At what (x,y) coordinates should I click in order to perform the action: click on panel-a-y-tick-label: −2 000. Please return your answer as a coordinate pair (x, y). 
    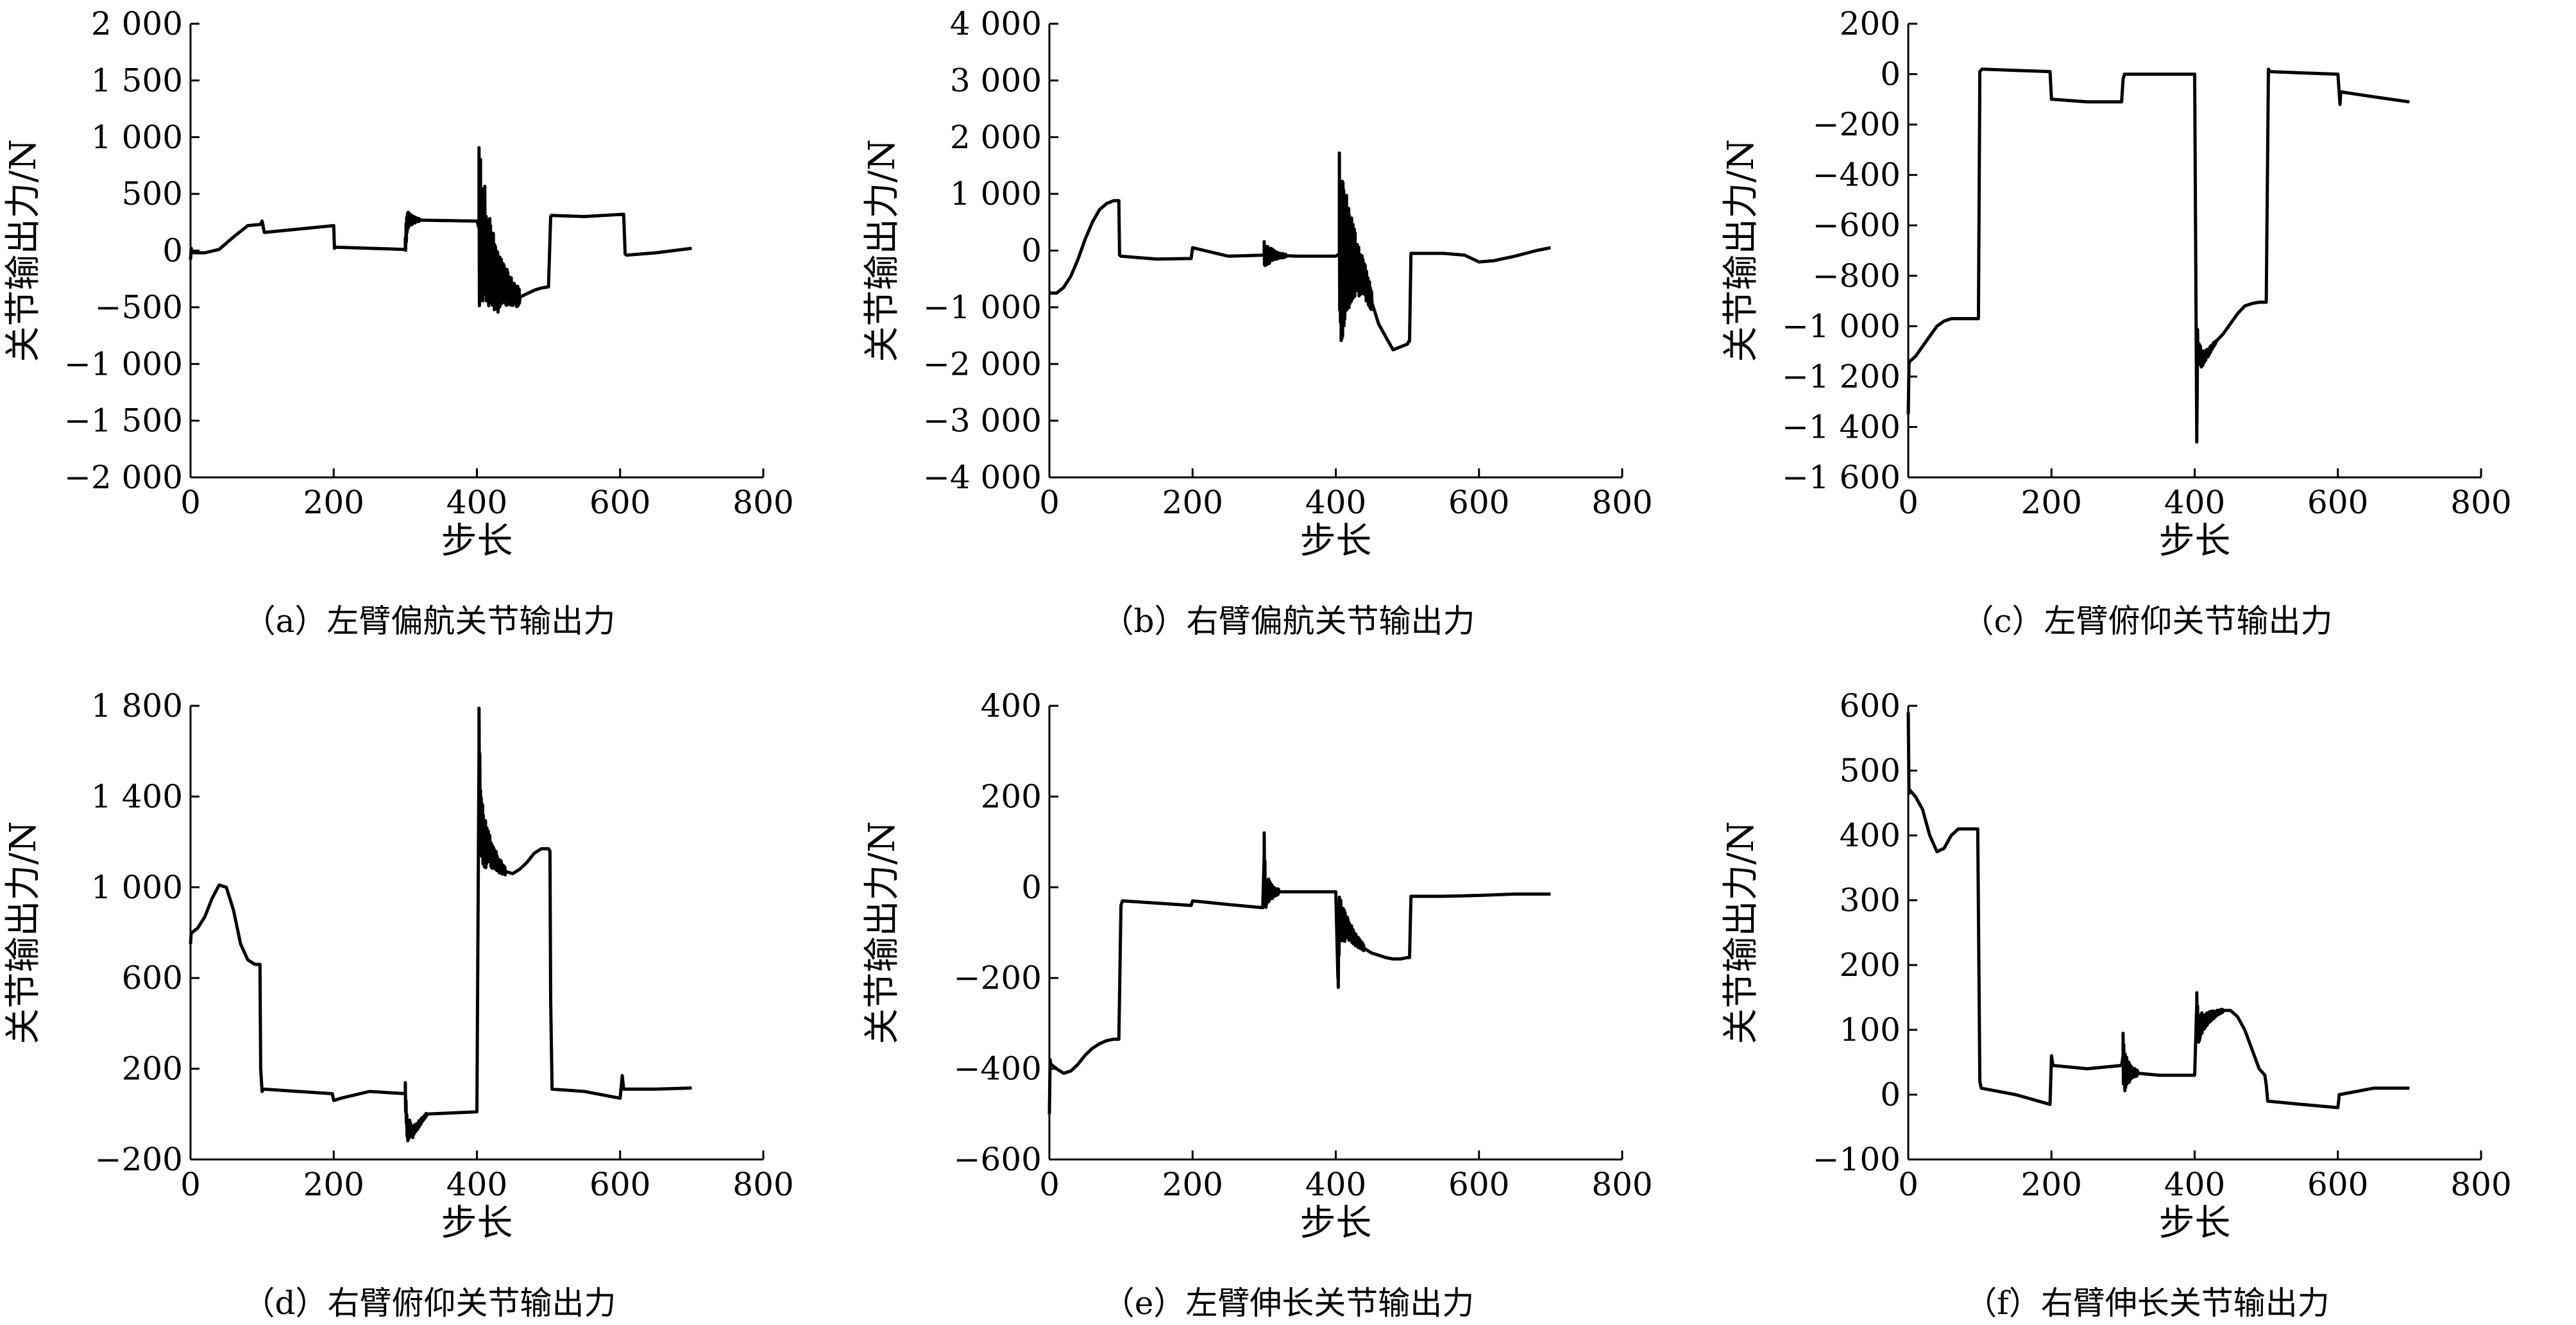
    Looking at the image, I should click on (123, 478).